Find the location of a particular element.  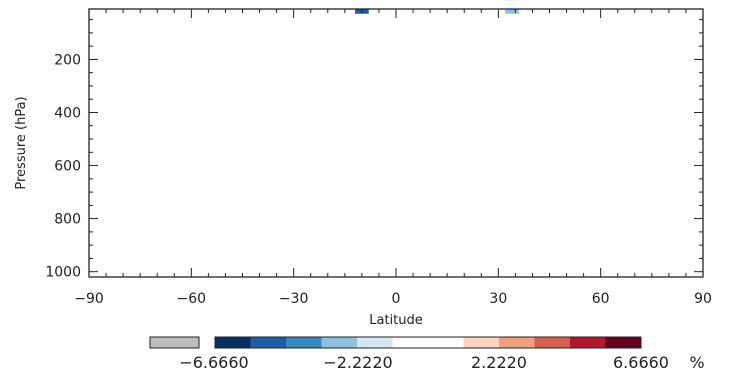

colorbar-tick-label: −2.2220 is located at coordinates (357, 362).